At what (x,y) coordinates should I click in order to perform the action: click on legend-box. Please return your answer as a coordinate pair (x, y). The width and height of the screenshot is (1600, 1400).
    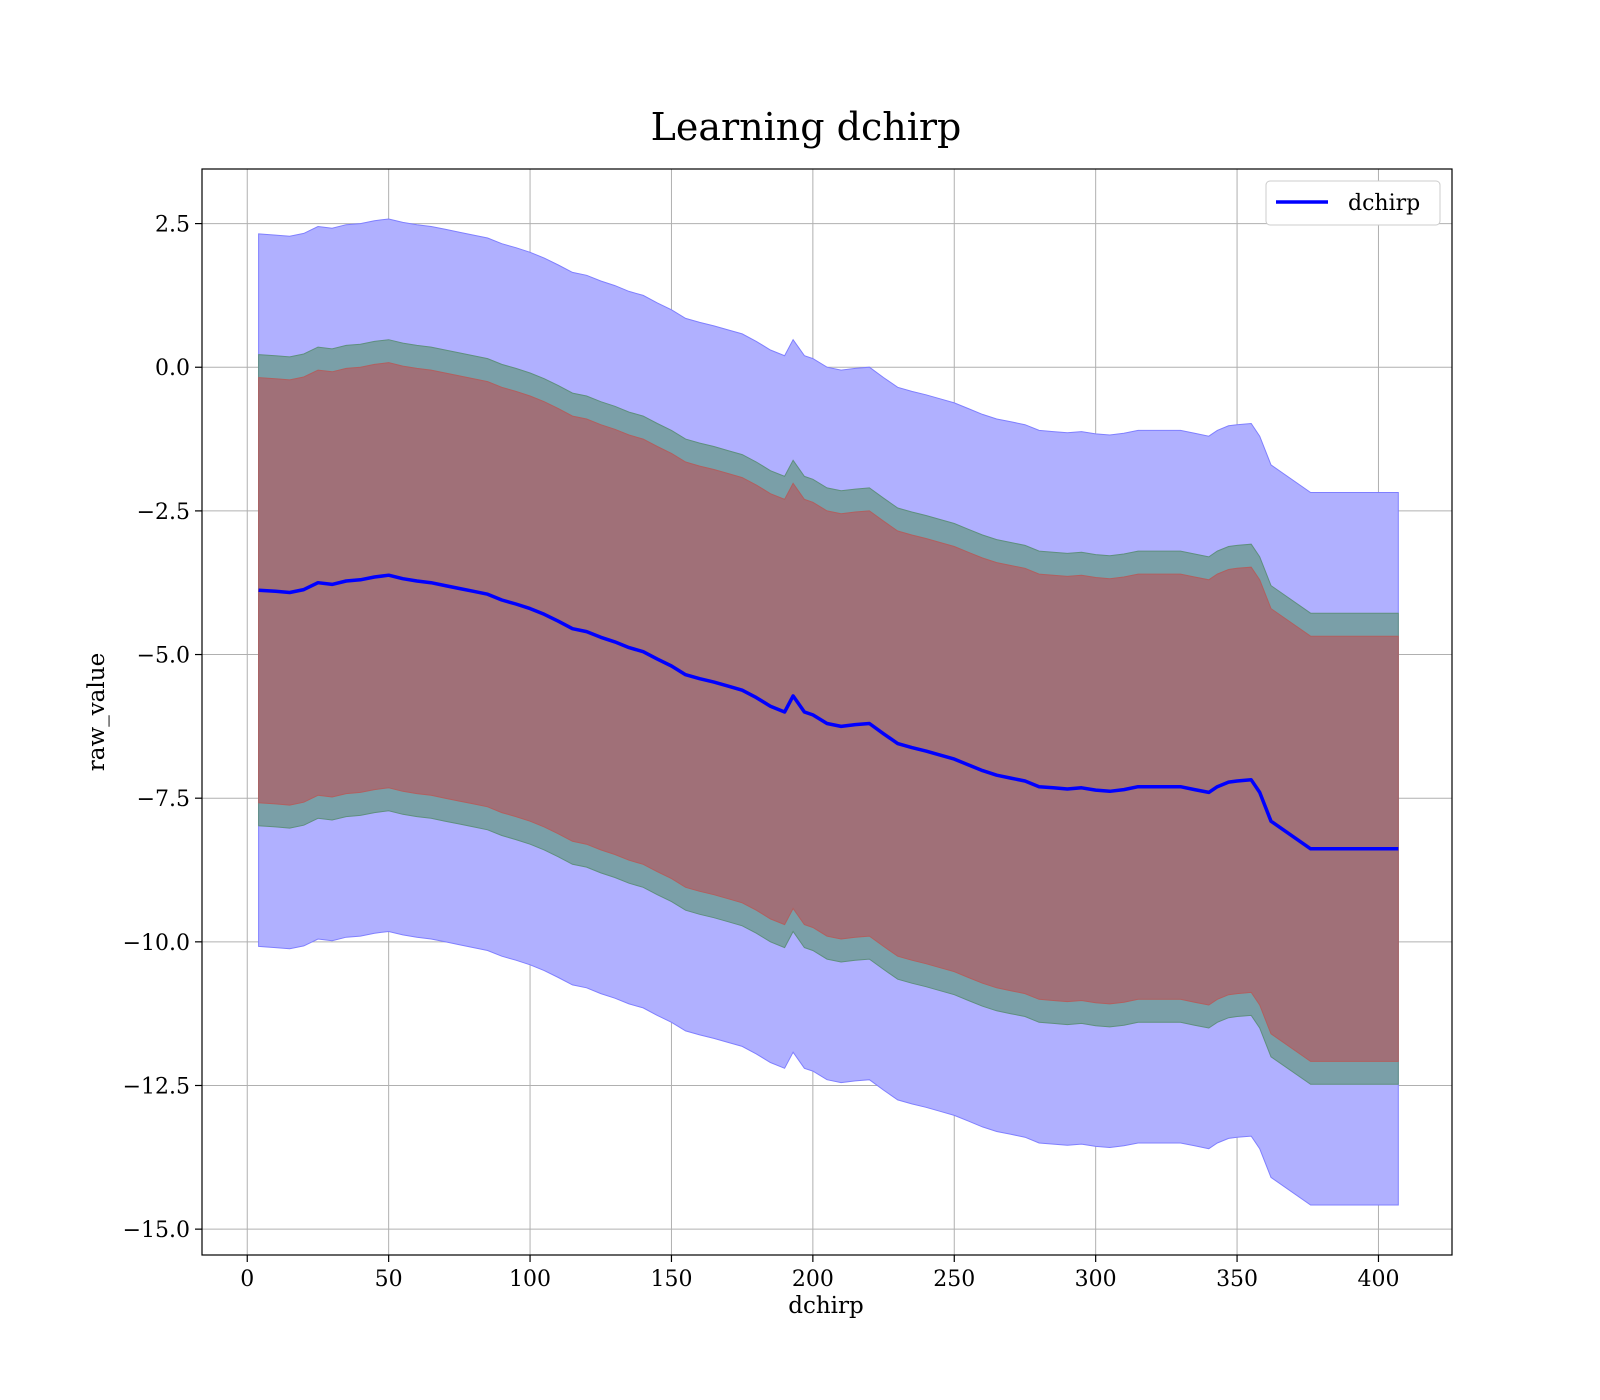
    Looking at the image, I should click on (1353, 203).